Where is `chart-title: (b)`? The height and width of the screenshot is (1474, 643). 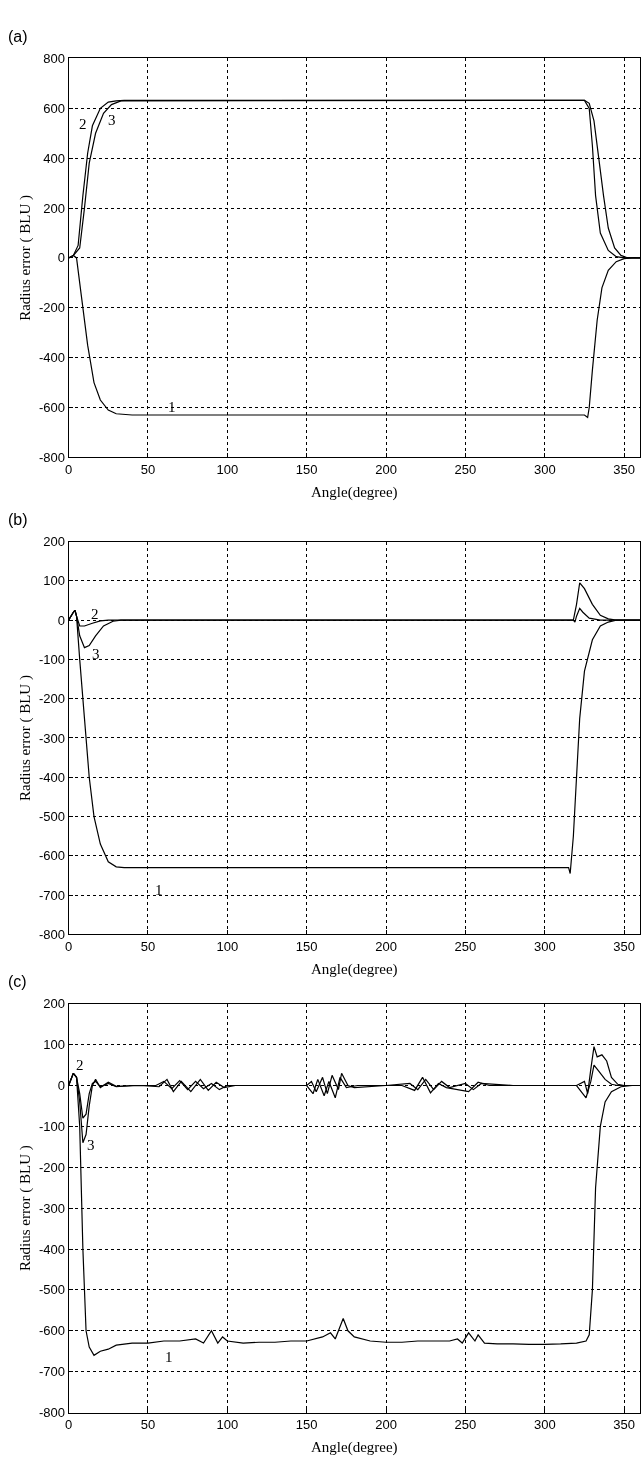
chart-title: (b) is located at coordinates (18, 519).